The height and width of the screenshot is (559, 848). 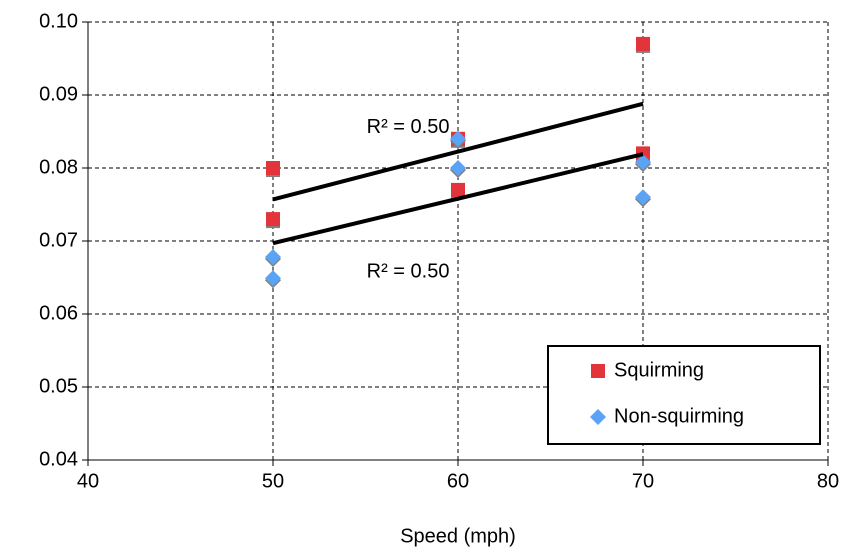 I want to click on x-tick-label: 70, so click(x=643, y=481).